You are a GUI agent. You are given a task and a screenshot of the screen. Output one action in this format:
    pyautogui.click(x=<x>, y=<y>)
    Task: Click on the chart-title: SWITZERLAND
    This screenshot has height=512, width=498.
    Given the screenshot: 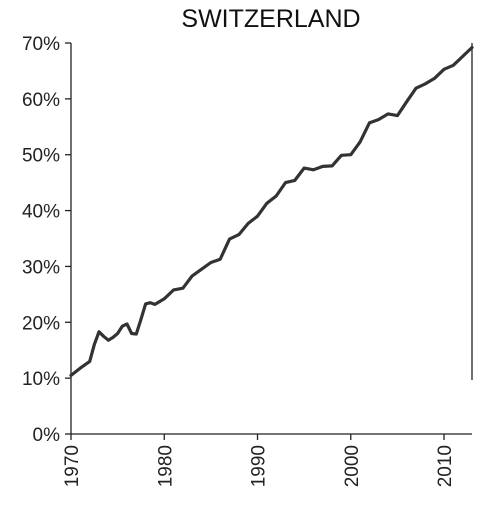 What is the action you would take?
    pyautogui.click(x=270, y=19)
    